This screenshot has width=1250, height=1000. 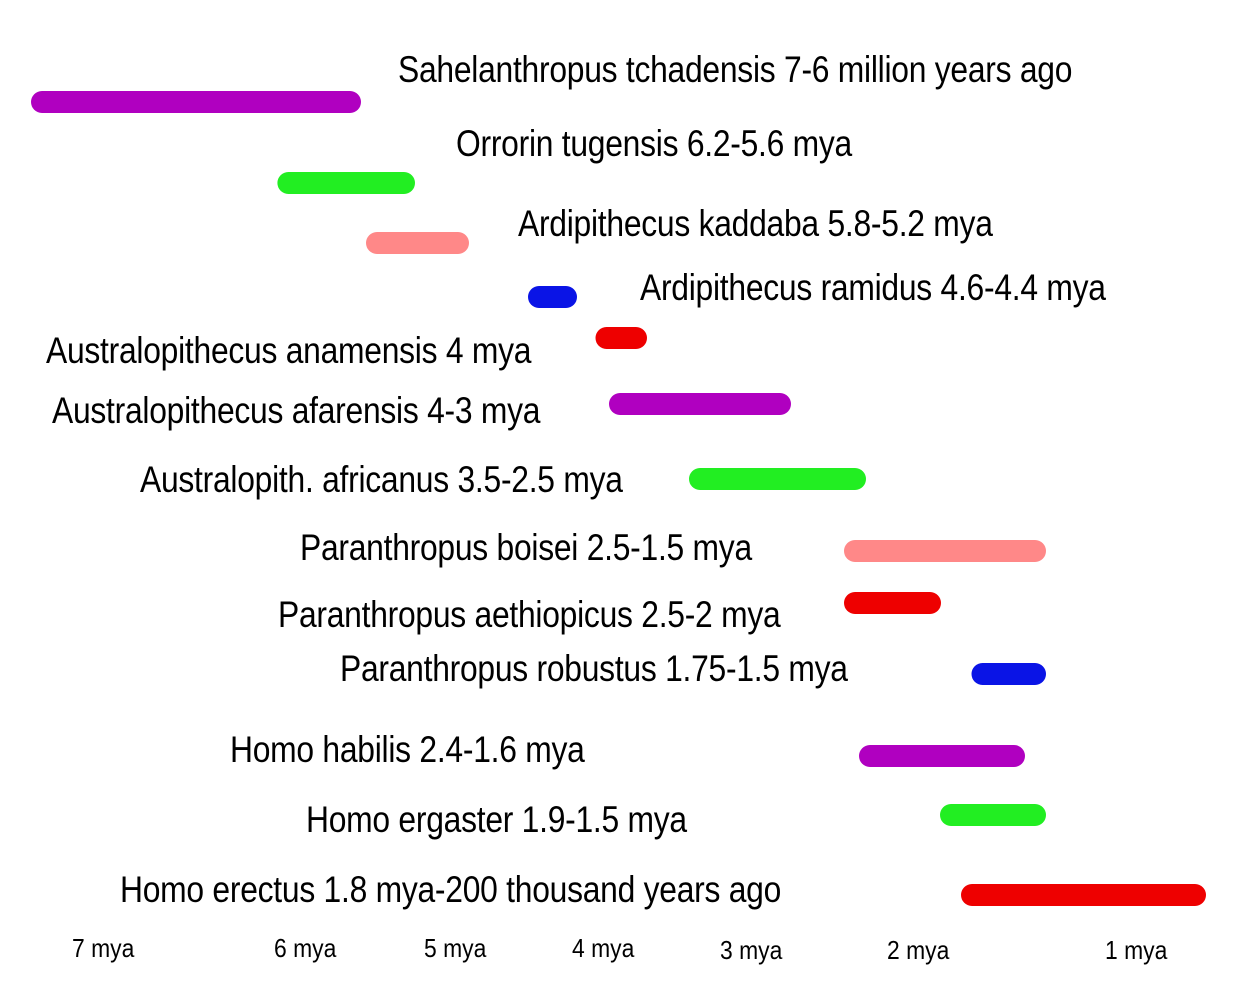 What do you see at coordinates (407, 749) in the screenshot?
I see `species-label-11: Homo habilis 2.4-1.6 mya` at bounding box center [407, 749].